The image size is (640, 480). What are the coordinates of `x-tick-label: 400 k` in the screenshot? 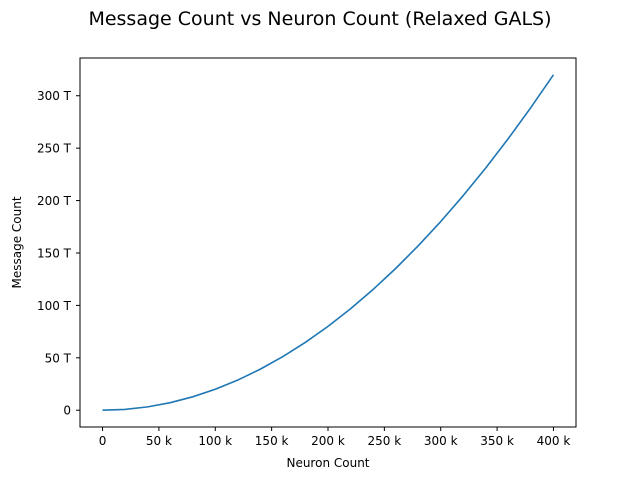 It's located at (554, 441).